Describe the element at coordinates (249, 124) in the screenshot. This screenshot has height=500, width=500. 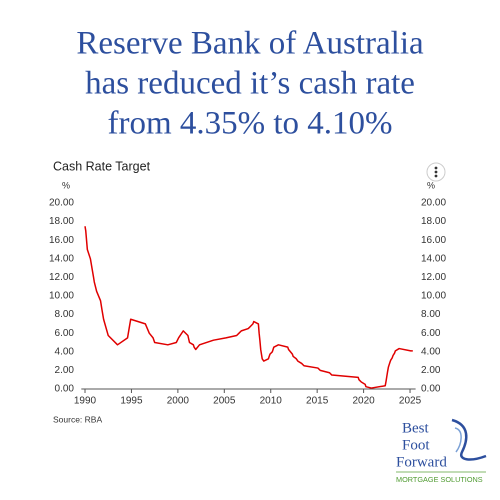
I see `title-line: from 4.35% to 4.10%` at that location.